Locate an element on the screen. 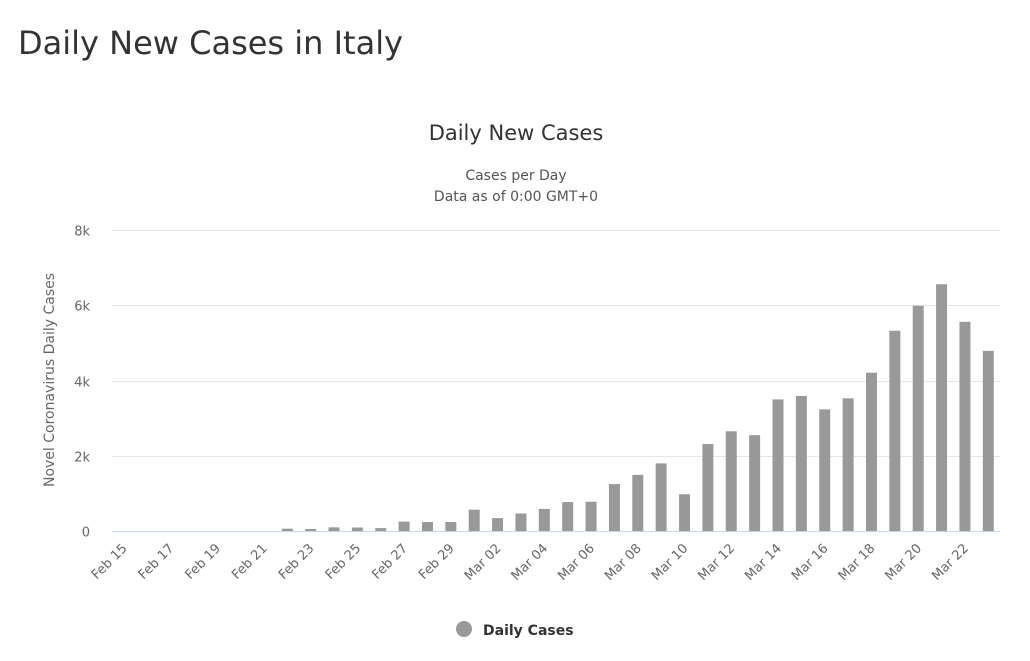 Image resolution: width=1030 pixels, height=661 pixels. page-title: Daily New Cases in Italy is located at coordinates (211, 43).